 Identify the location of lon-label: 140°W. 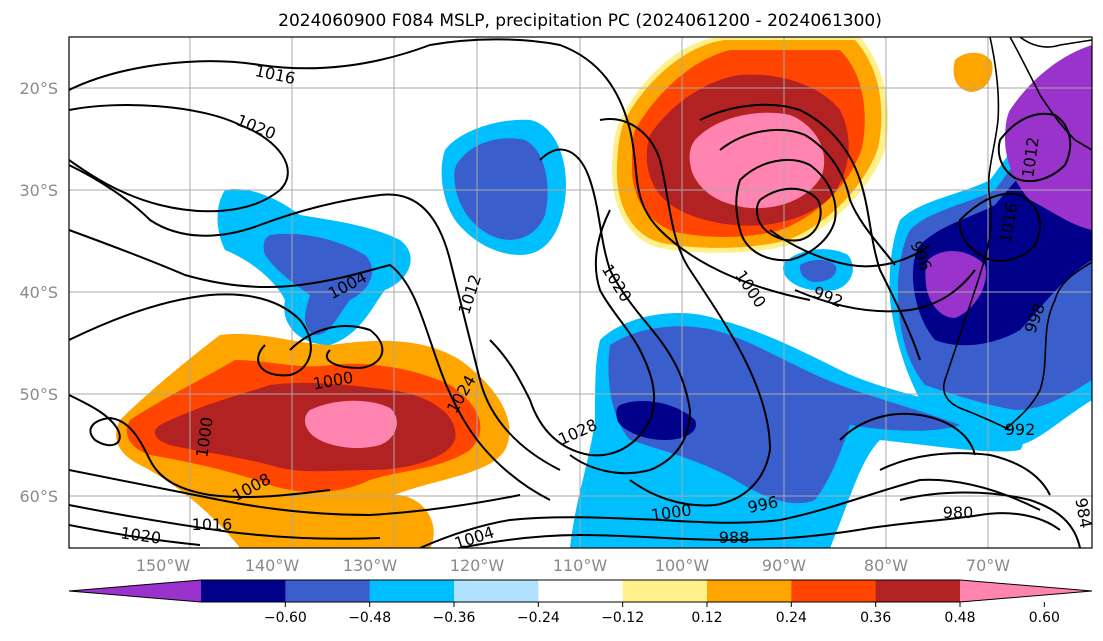
(272, 565).